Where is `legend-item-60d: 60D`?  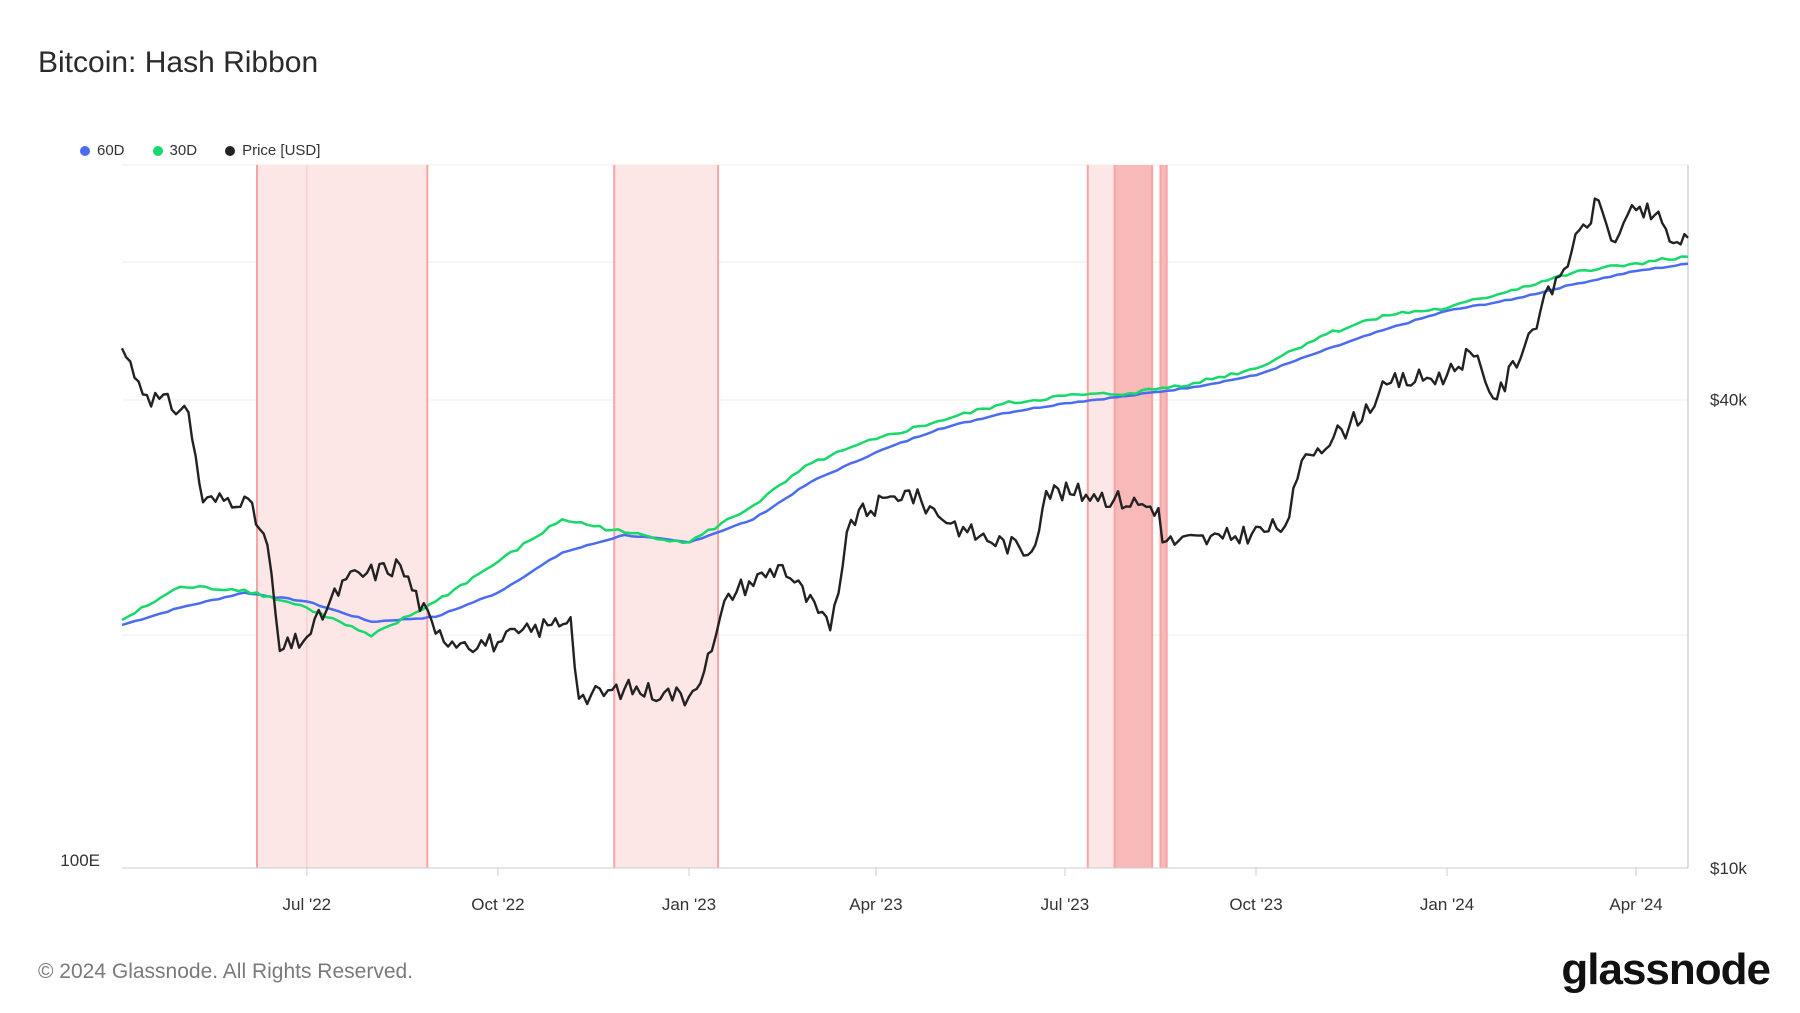
legend-item-60d: 60D is located at coordinates (102, 150).